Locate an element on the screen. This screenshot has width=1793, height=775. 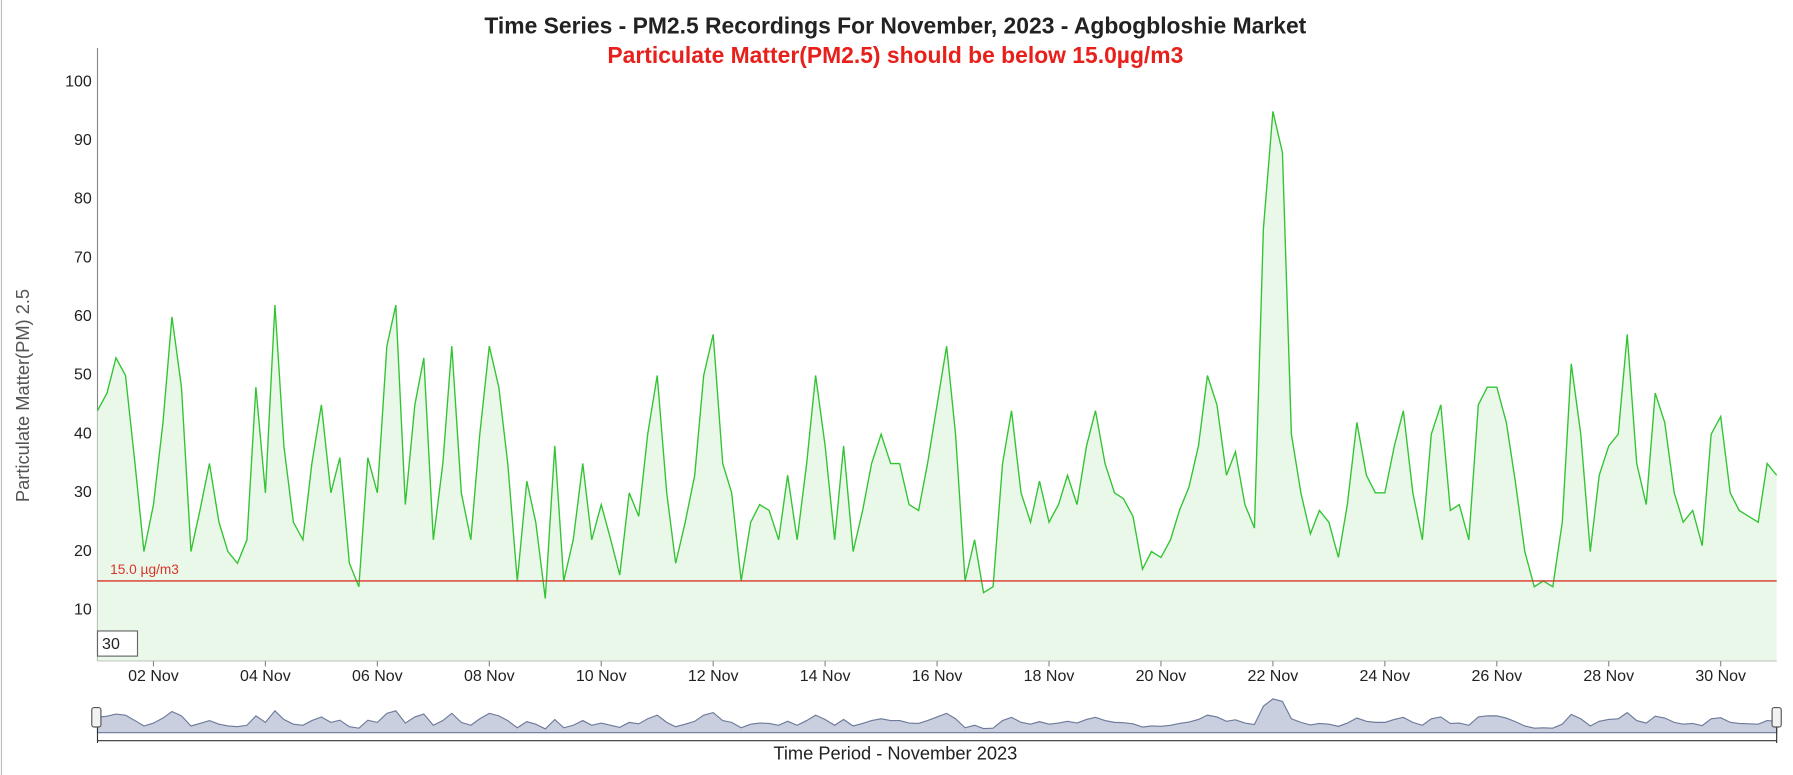
x-tick-label: 16 Nov is located at coordinates (937, 676).